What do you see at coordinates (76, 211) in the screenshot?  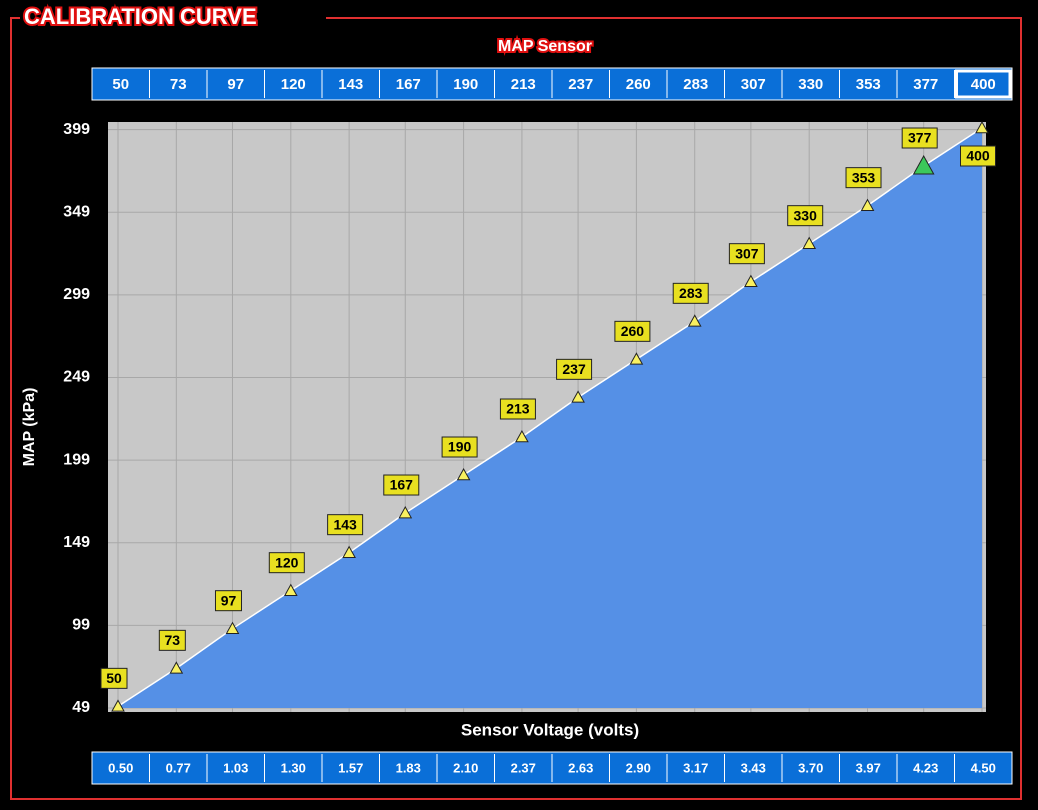 I see `y-tick-label: 349` at bounding box center [76, 211].